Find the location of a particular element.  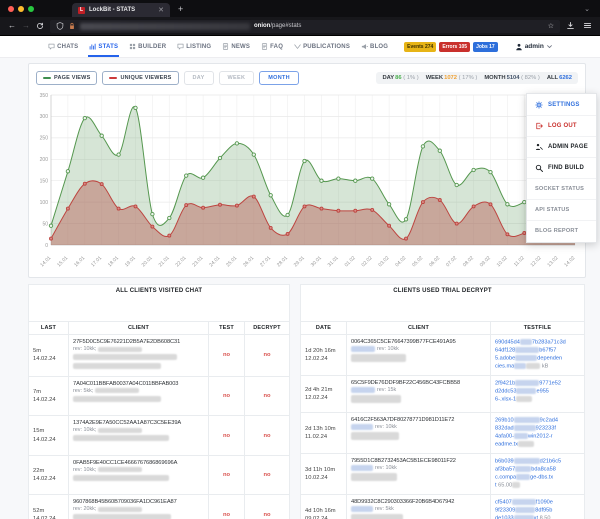

range-month-button: MONTH is located at coordinates (279, 78).